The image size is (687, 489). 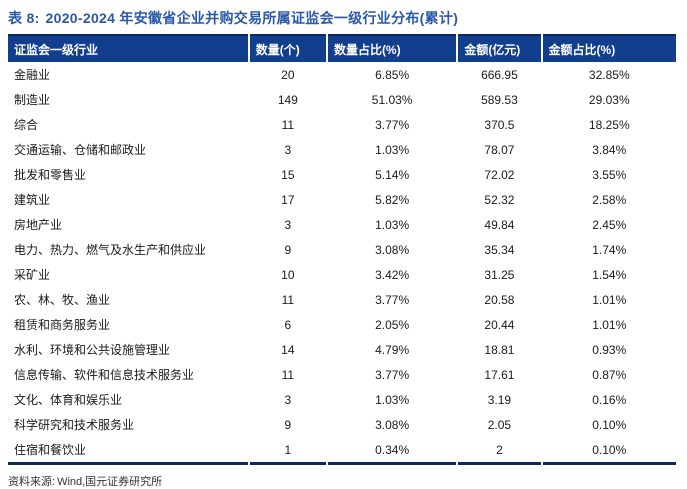 What do you see at coordinates (342, 299) in the screenshot?
I see `table-row: 农、林、牧、渔业 11 3.77% 20.58 1.01%` at bounding box center [342, 299].